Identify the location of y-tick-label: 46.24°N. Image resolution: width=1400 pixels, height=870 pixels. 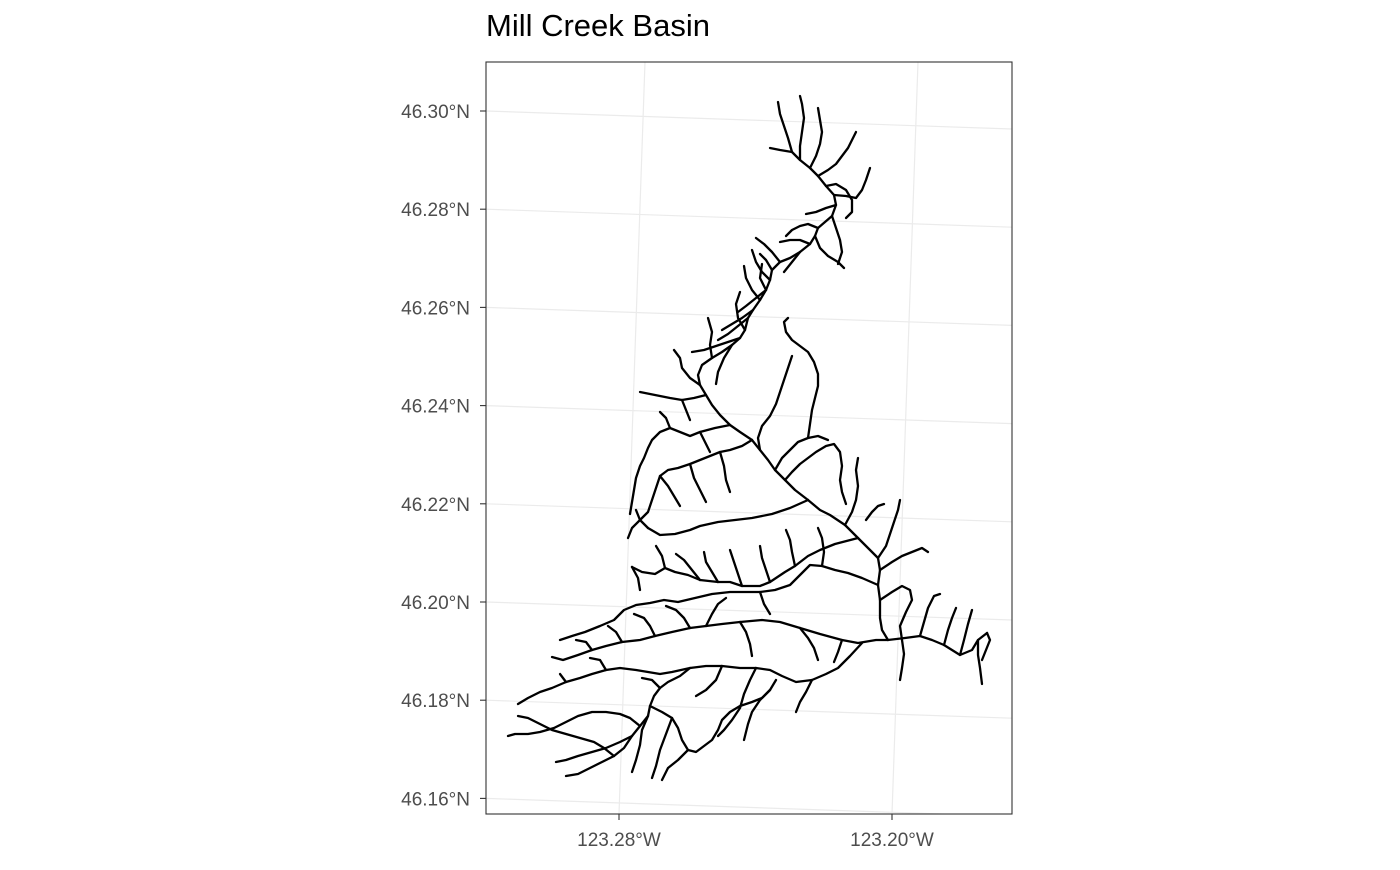
(435, 407).